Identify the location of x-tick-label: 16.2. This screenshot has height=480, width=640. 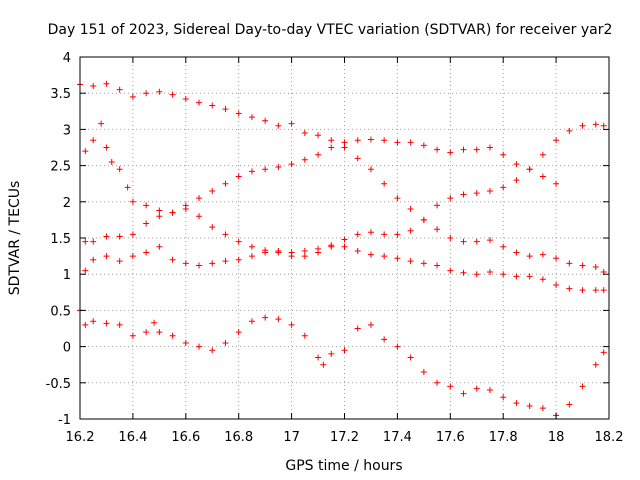
(80, 437).